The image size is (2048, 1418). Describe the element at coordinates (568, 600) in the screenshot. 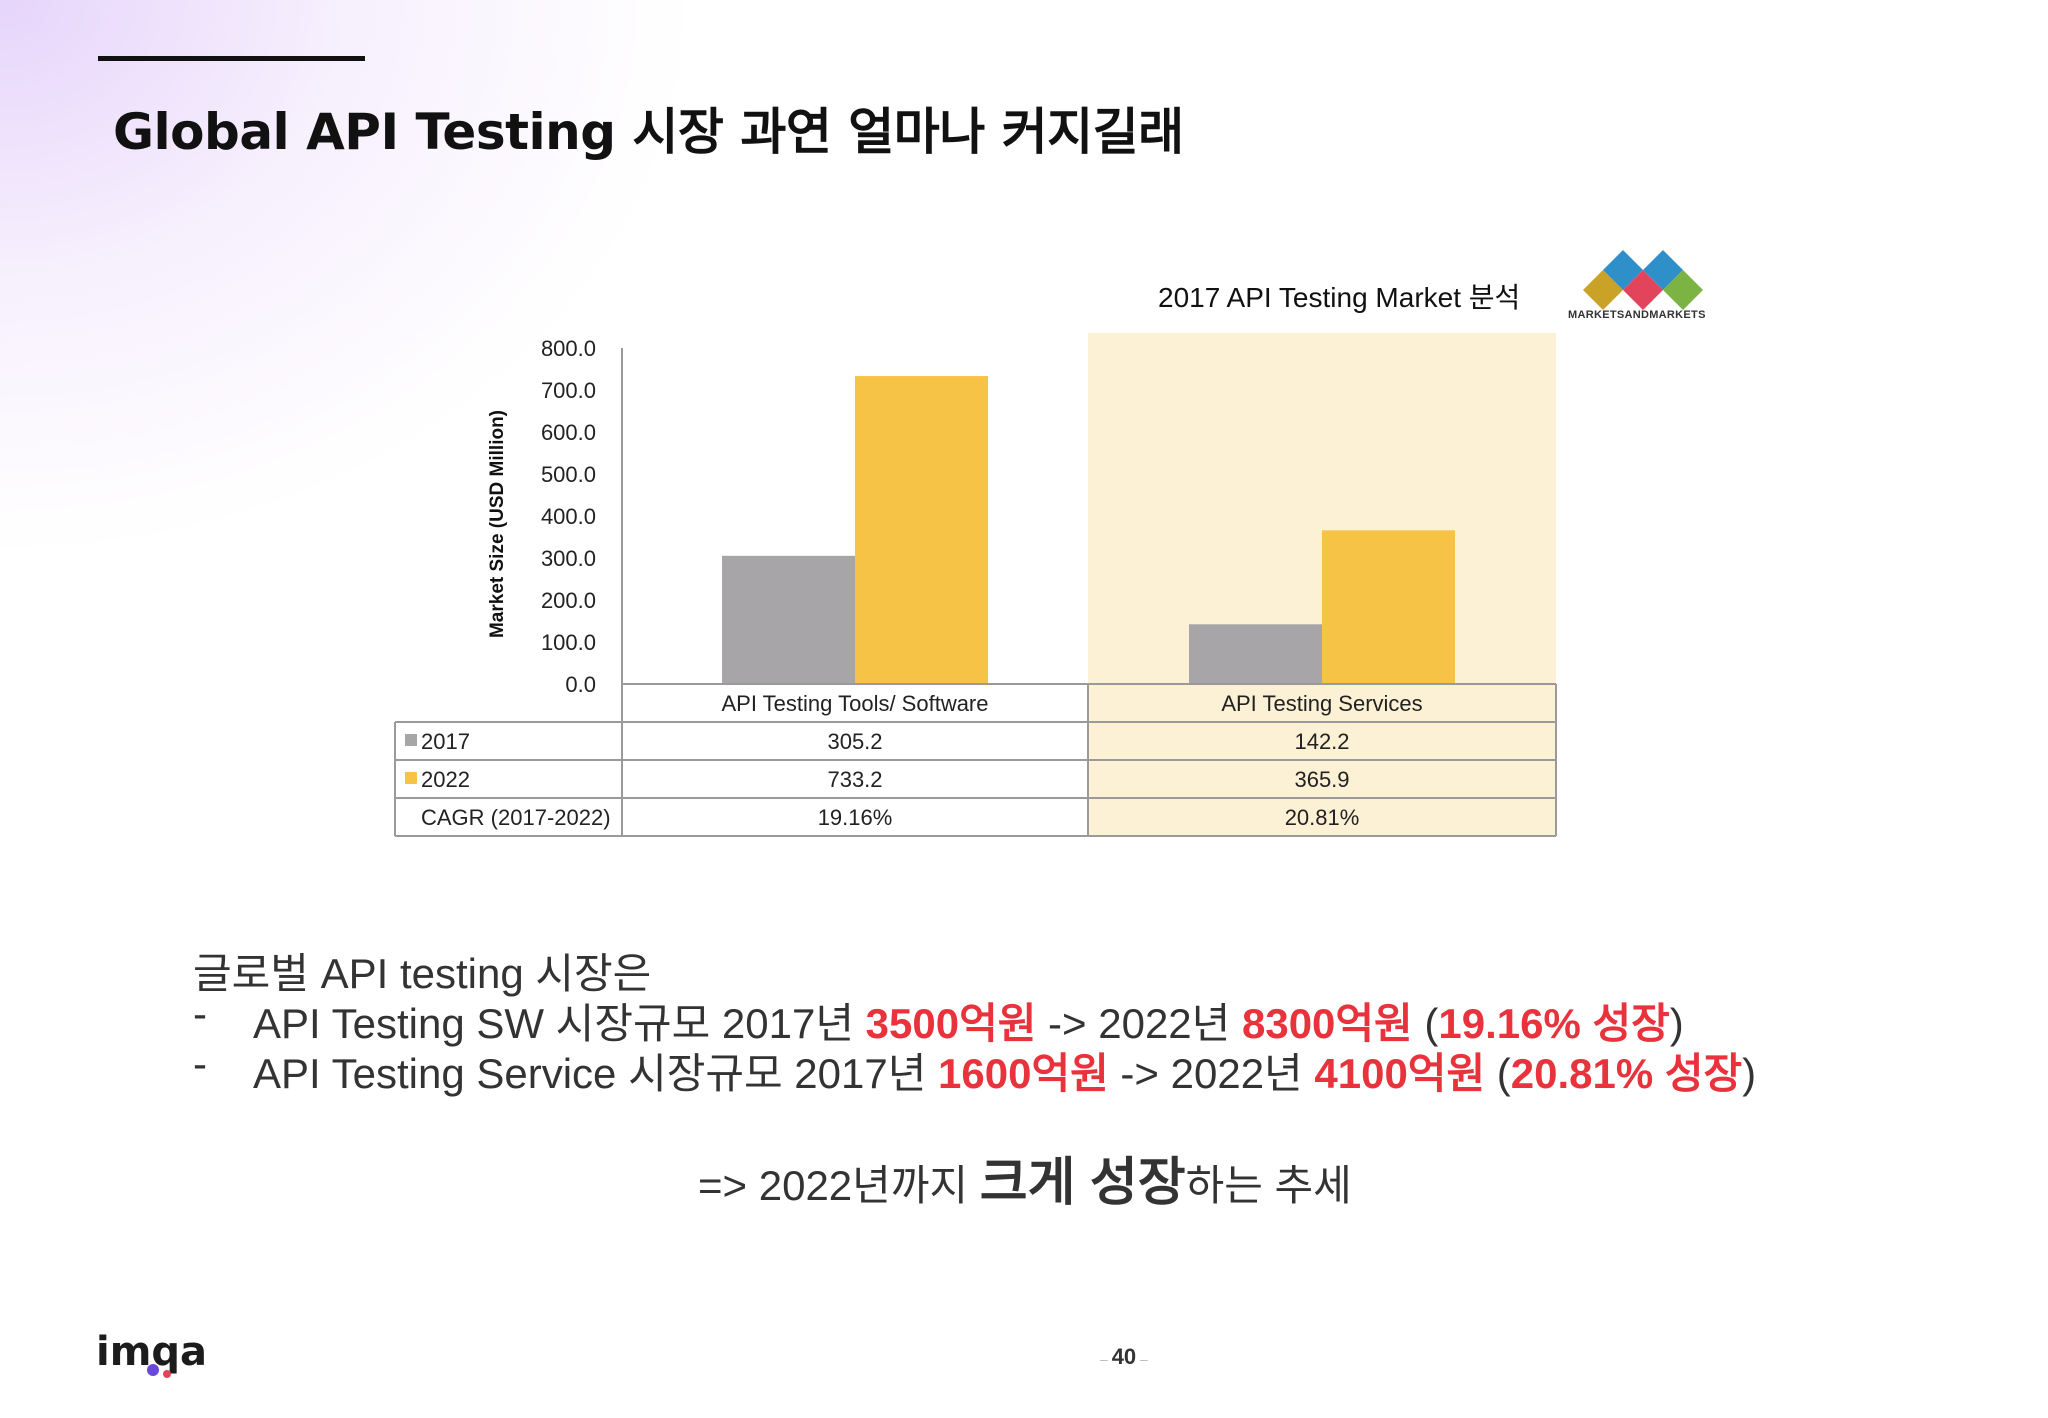

I see `y-tick-label: 200.0` at that location.